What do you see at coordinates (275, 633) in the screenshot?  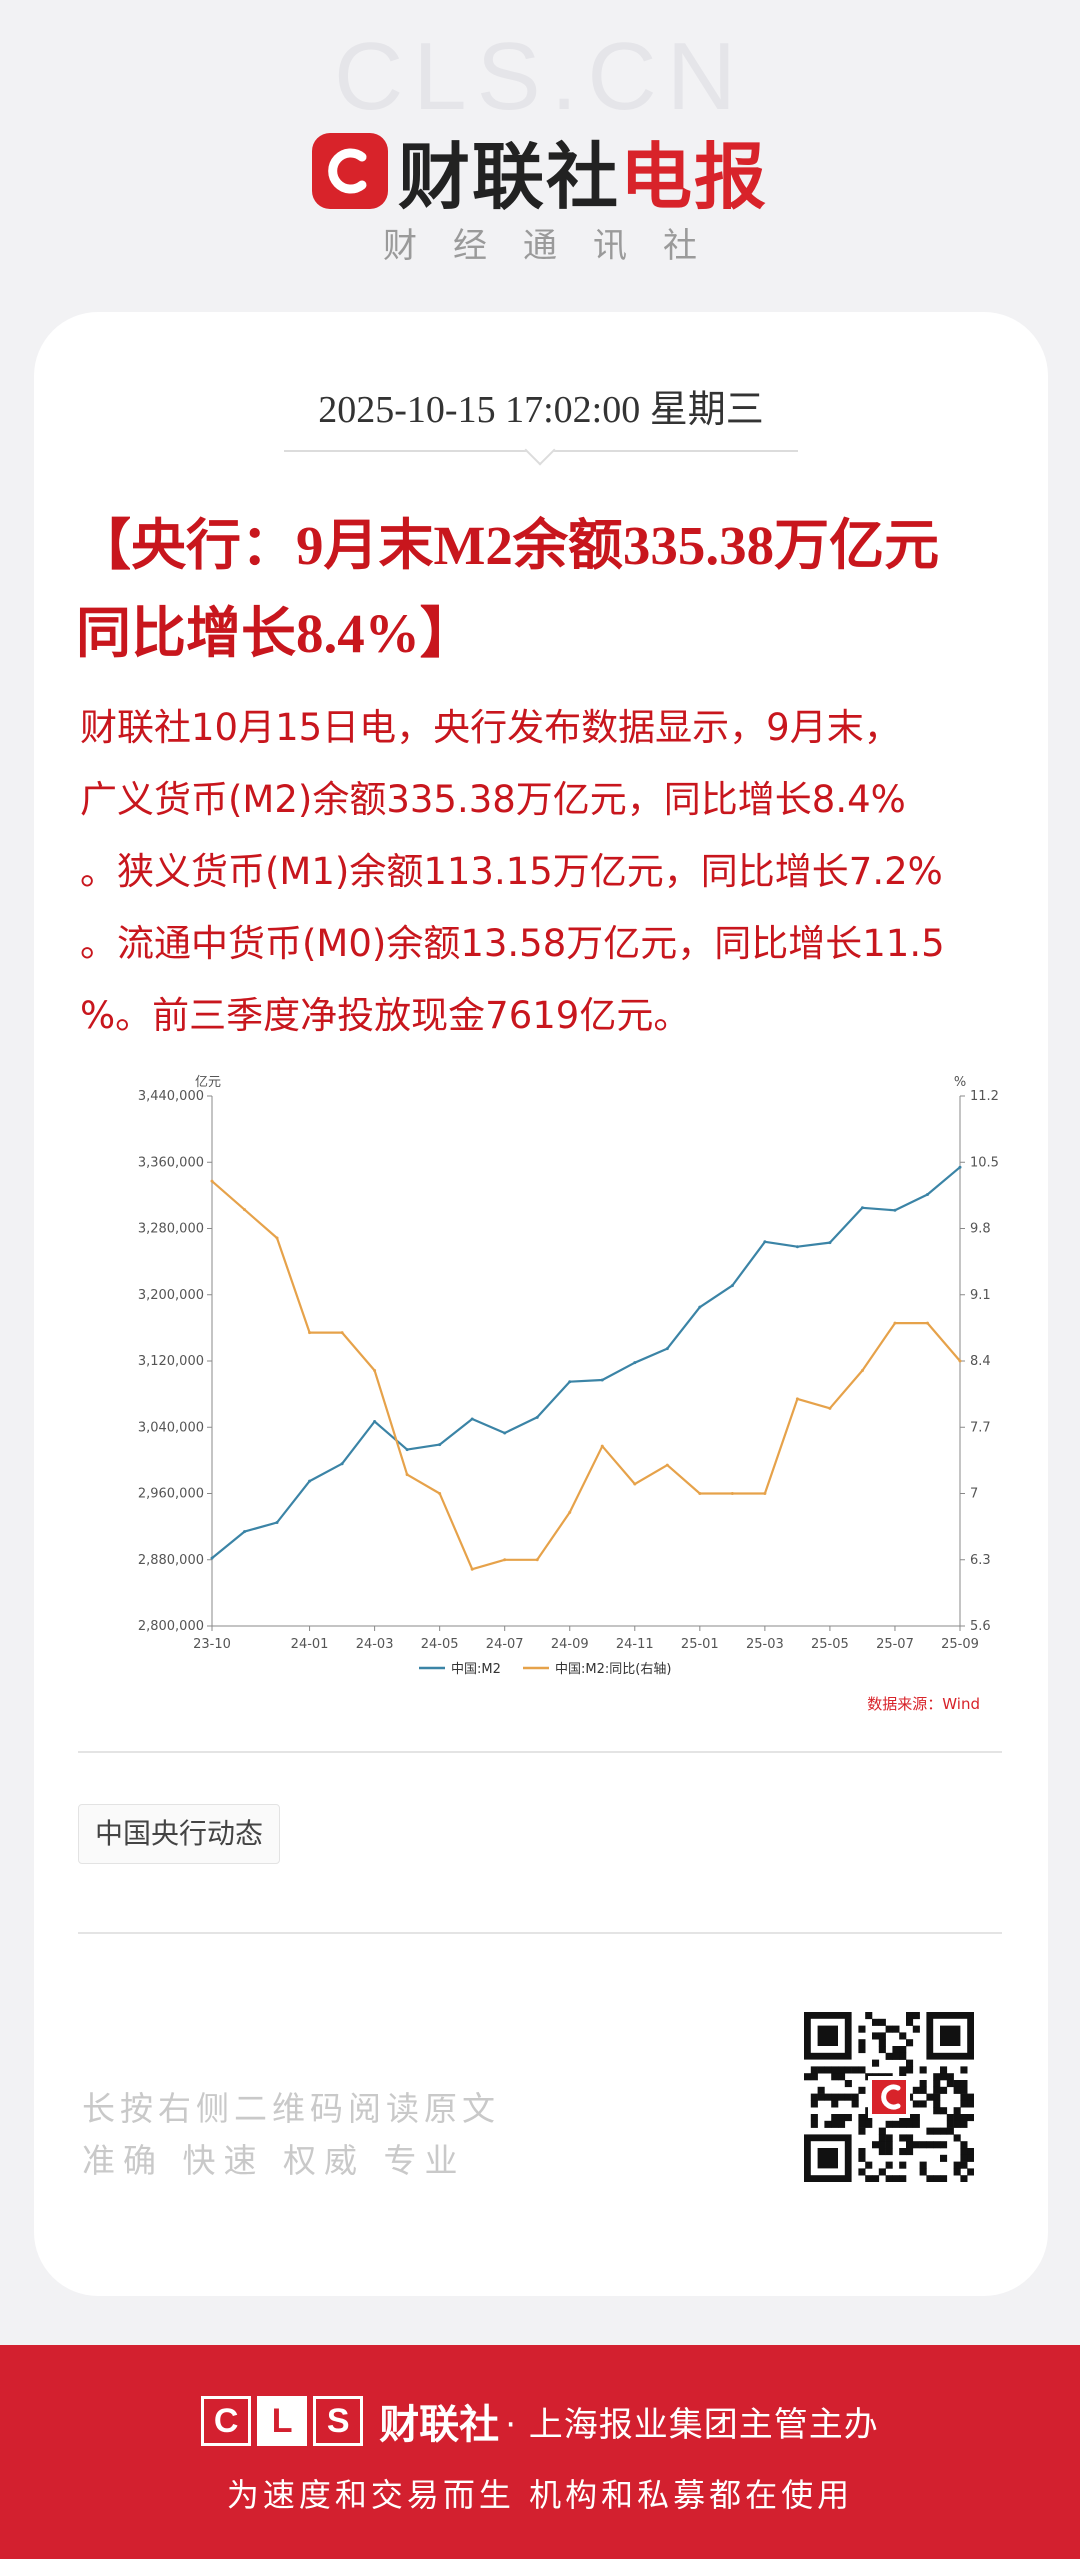 I see `headline-line: 同比增长8.4%】` at bounding box center [275, 633].